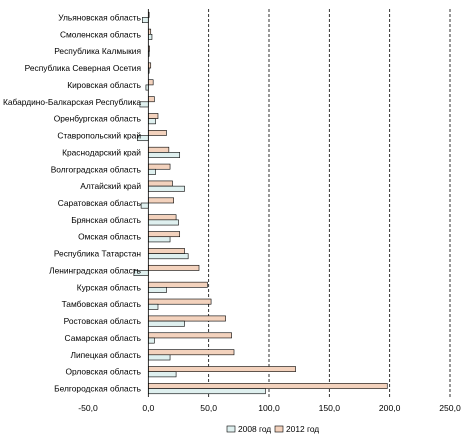  I want to click on category-label: Краснодарский край, so click(101, 152).